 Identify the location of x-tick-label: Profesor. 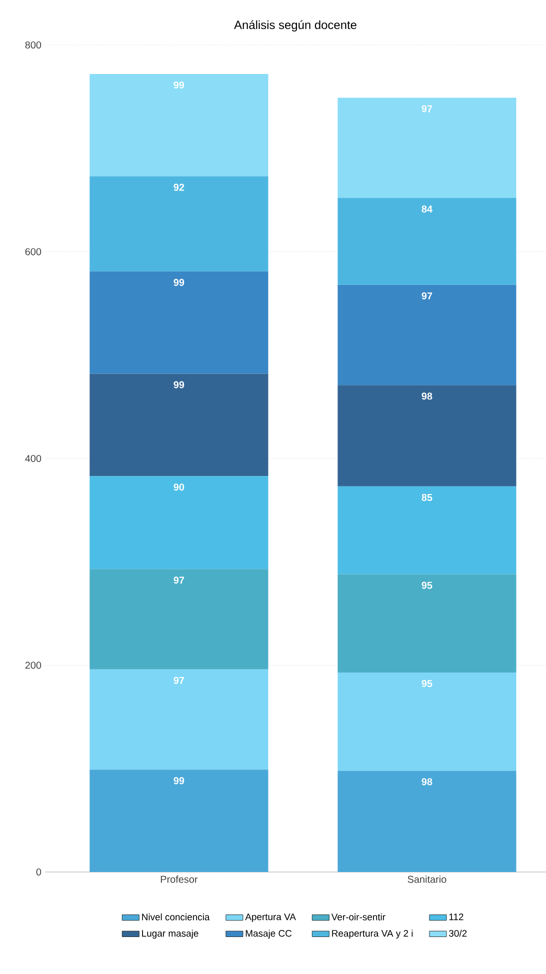
(179, 879).